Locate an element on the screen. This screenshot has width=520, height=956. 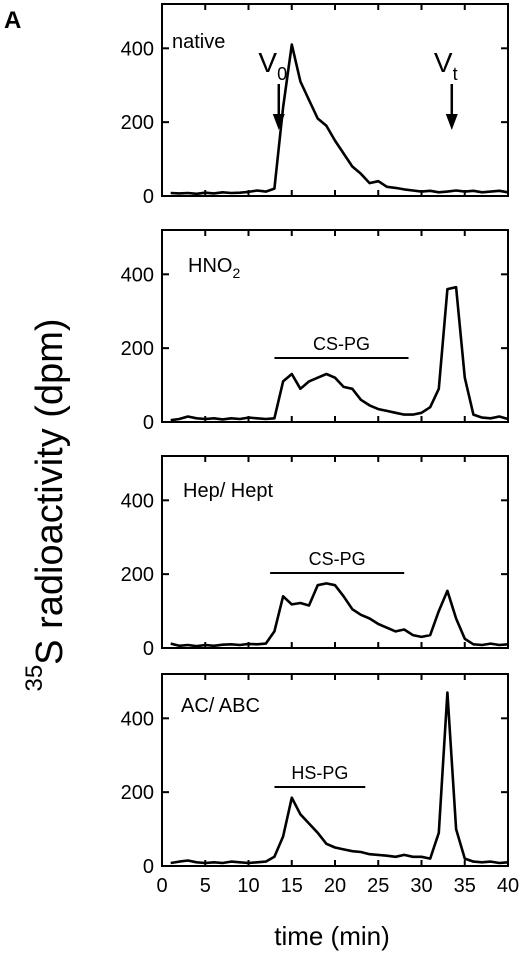
volume-marker-label: Vt is located at coordinates (446, 65).